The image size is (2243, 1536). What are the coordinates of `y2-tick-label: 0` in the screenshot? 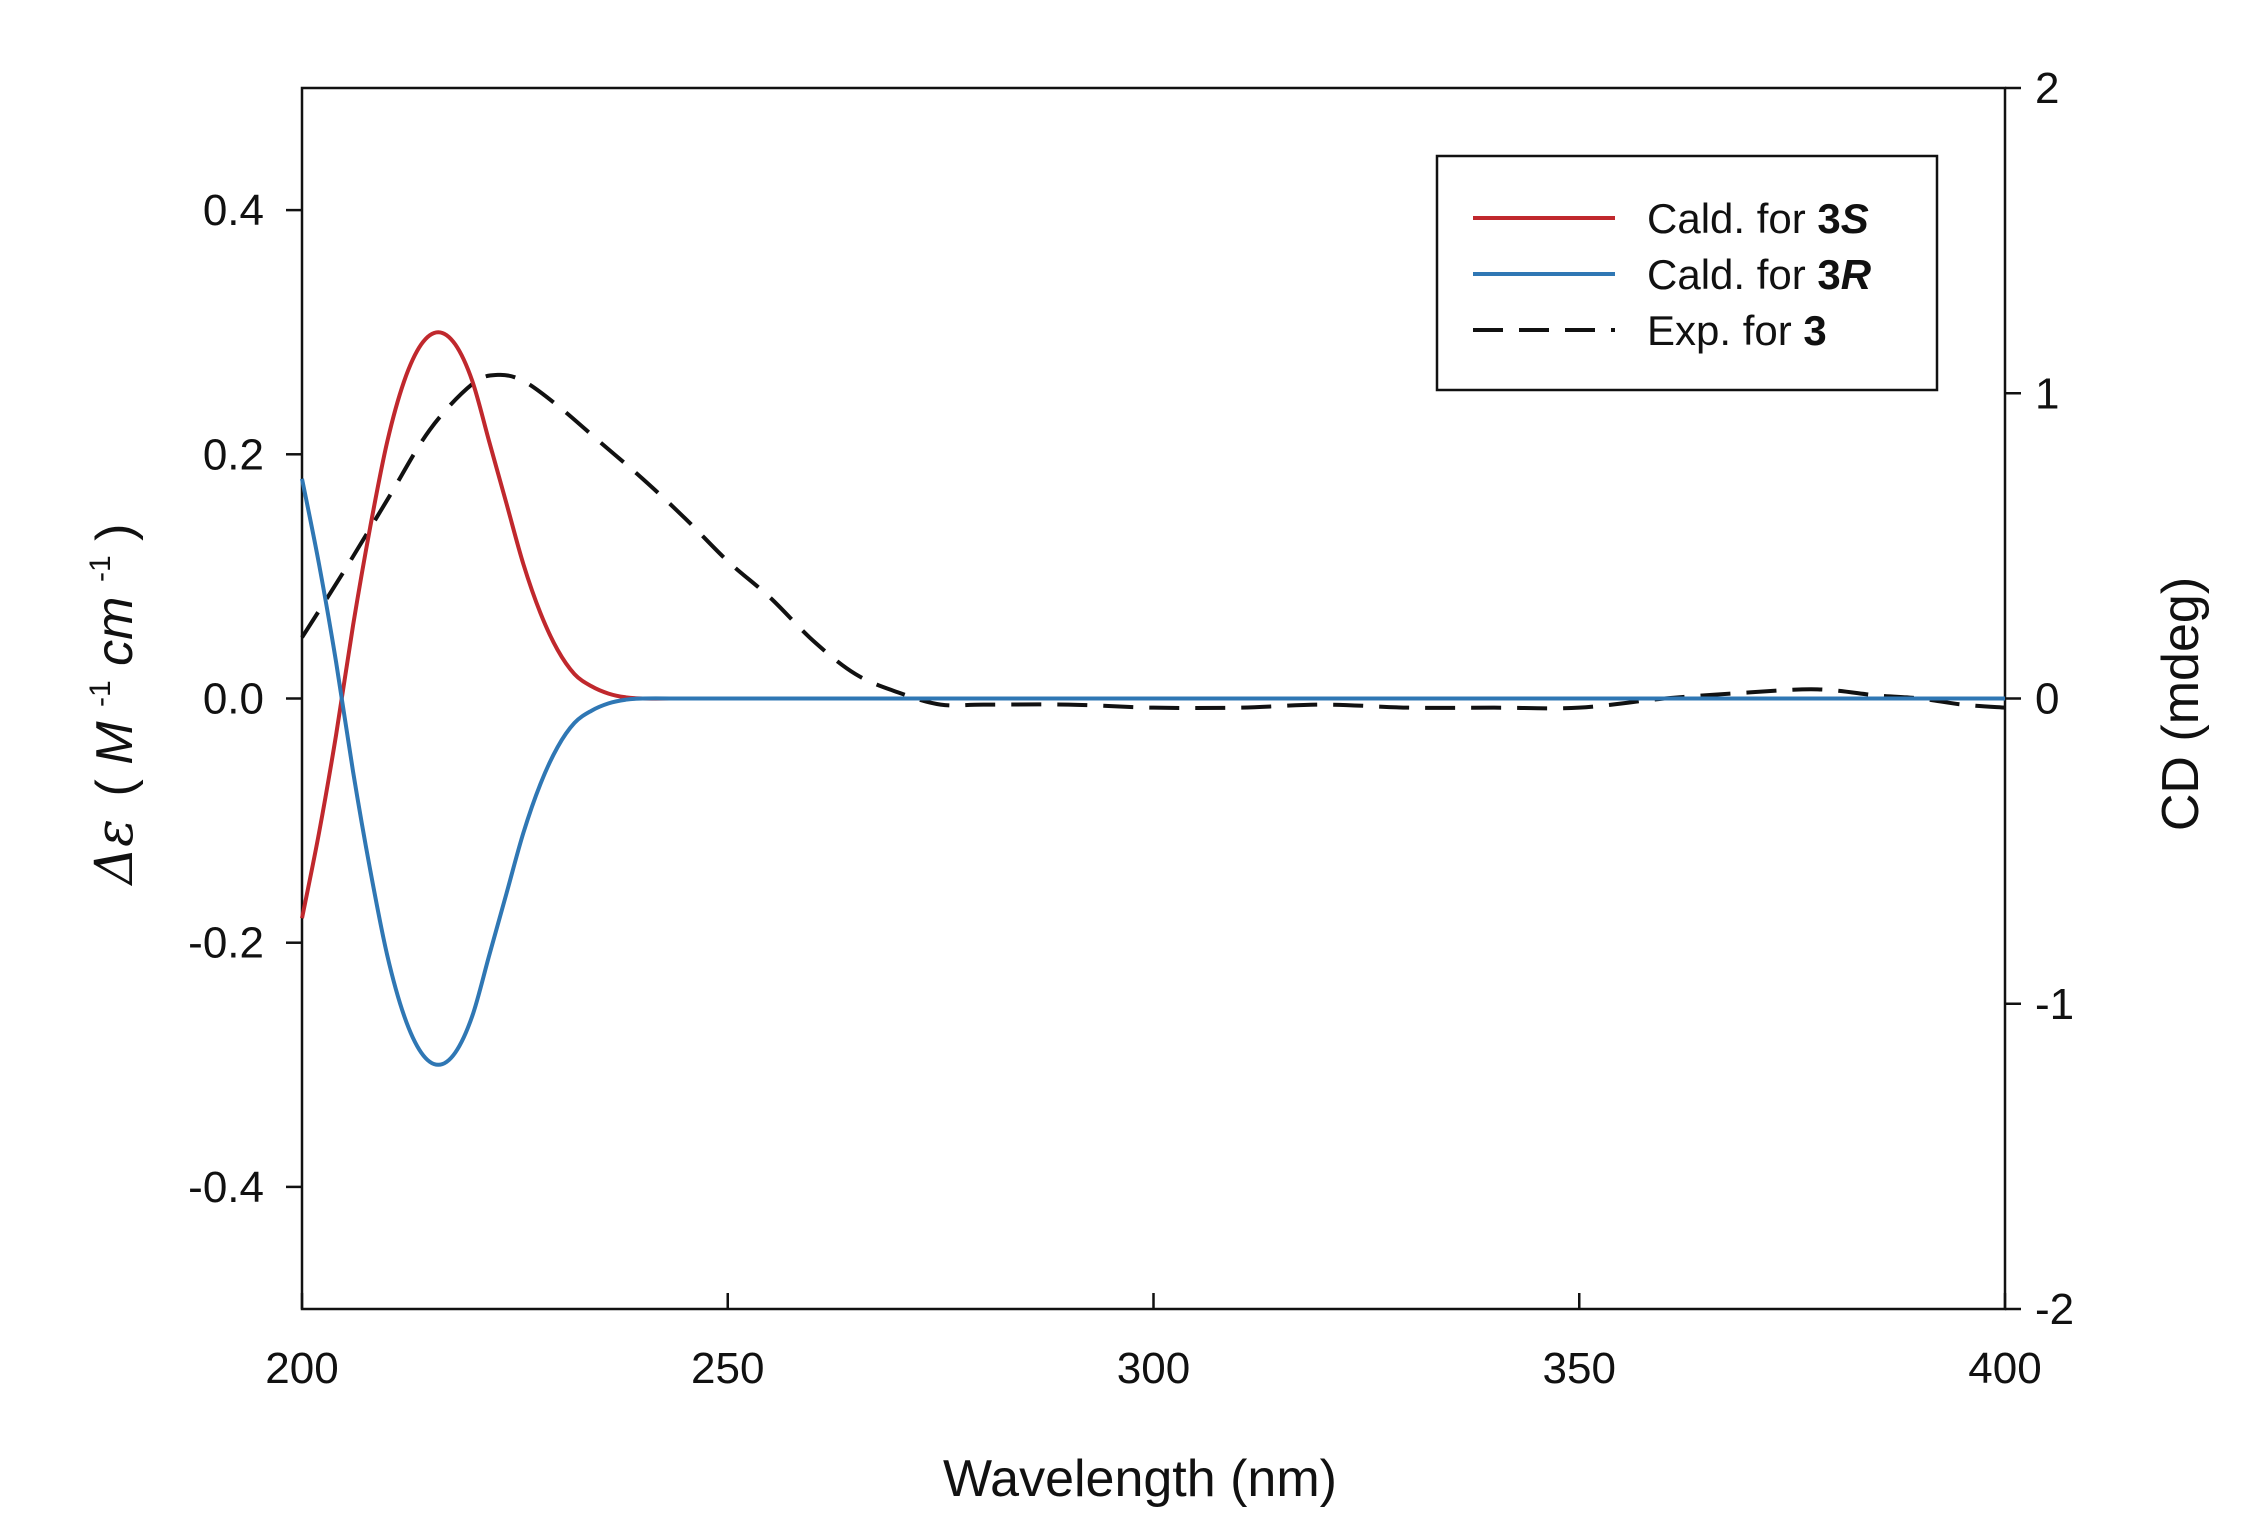 It's located at (2047, 699).